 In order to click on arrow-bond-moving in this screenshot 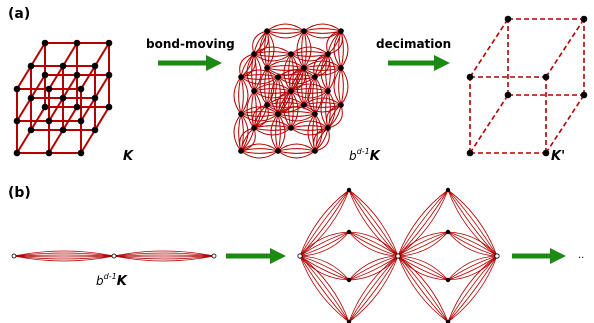, I will do `click(190, 63)`.